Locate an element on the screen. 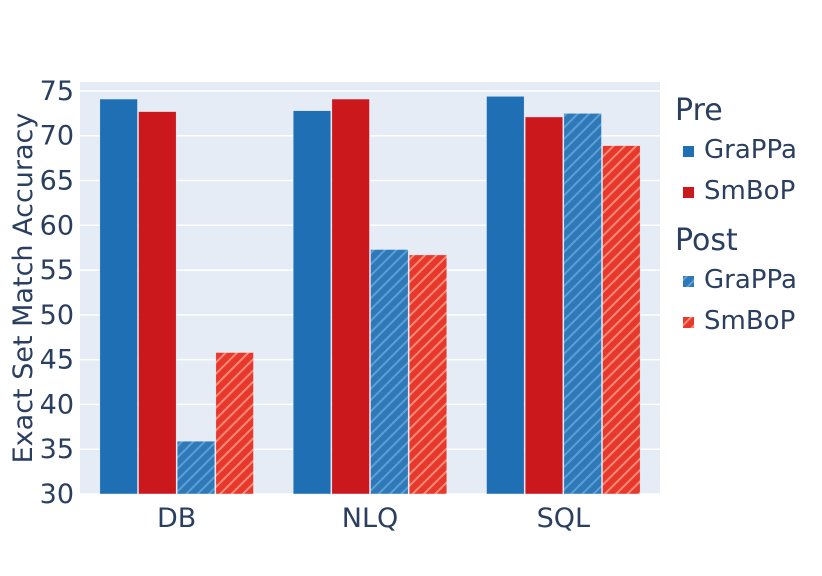 This screenshot has height=576, width=822. bar-post-grappa-nlq is located at coordinates (389, 372).